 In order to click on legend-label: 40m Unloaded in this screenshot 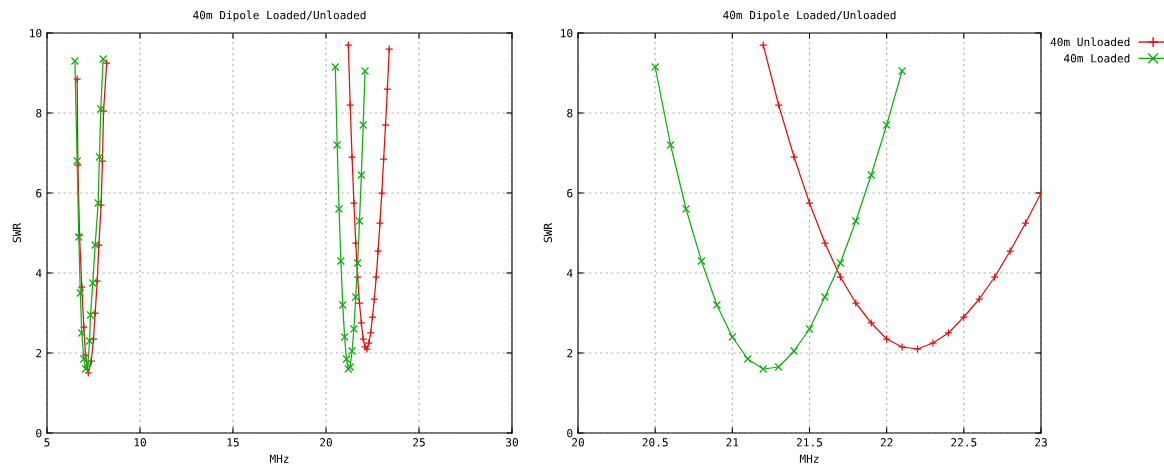, I will do `click(1090, 42)`.